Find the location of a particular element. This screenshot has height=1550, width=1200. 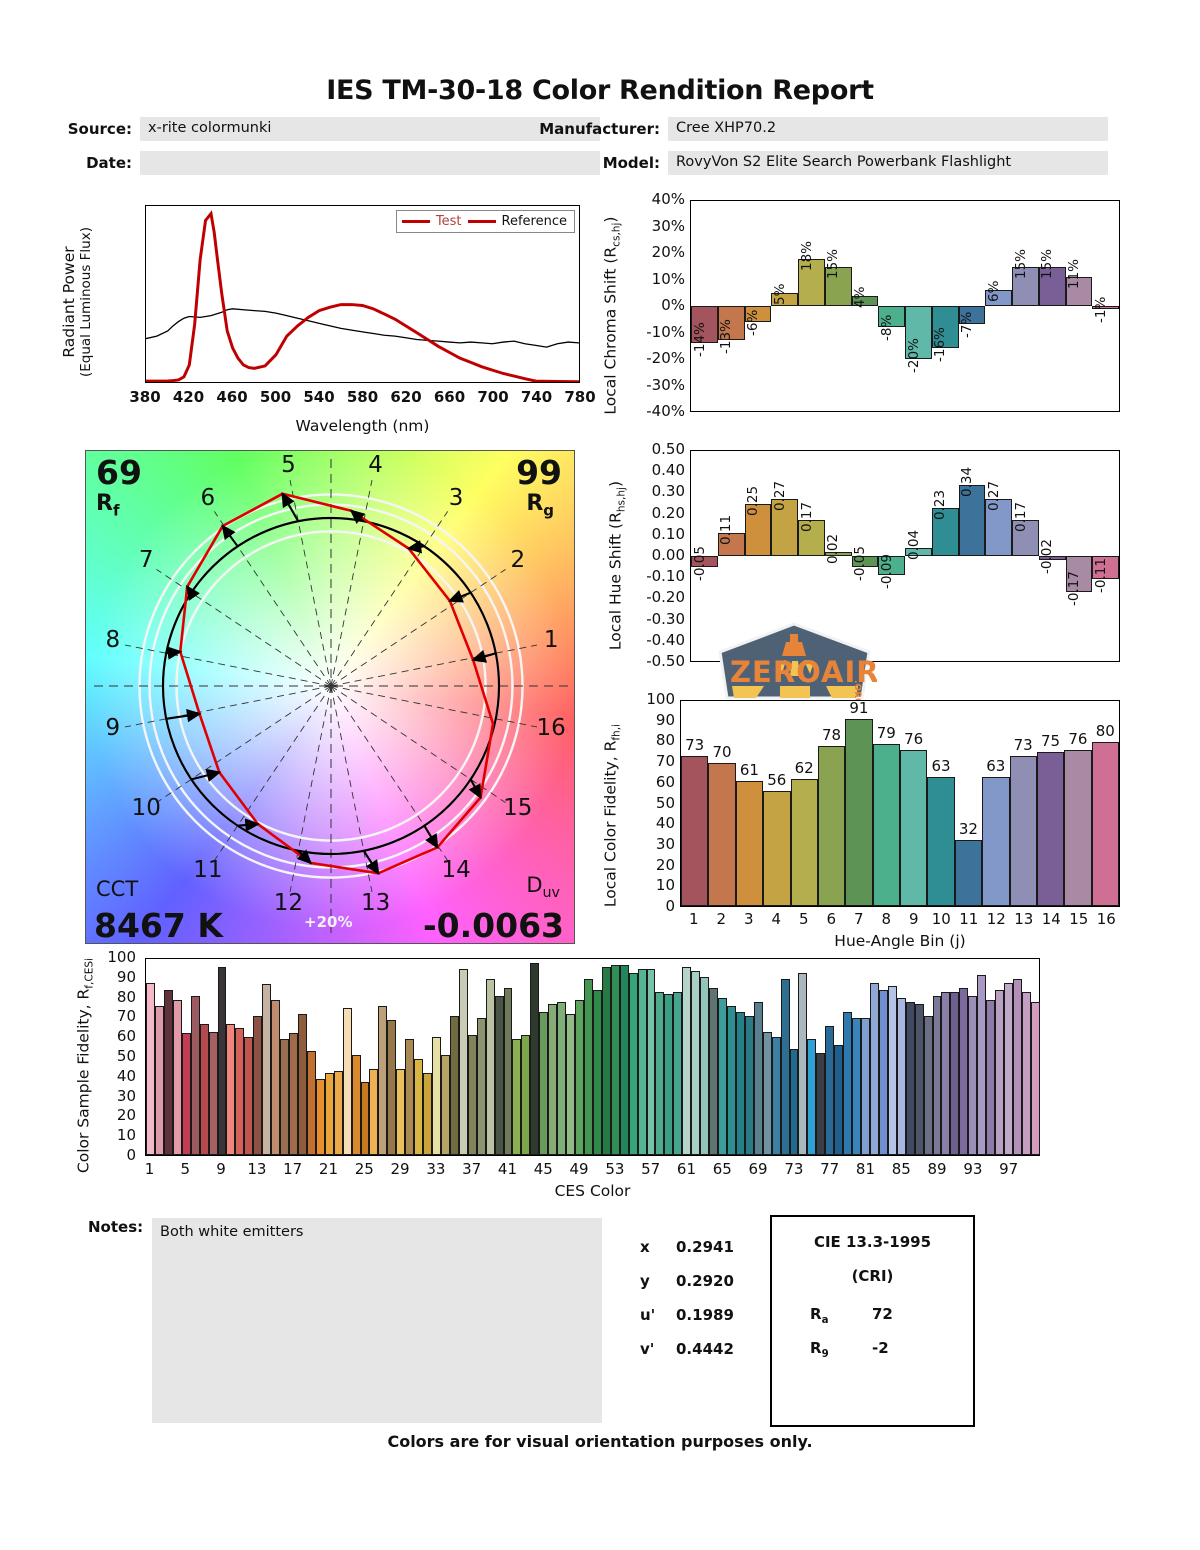

ces-ytick: 50 is located at coordinates (126, 1056).